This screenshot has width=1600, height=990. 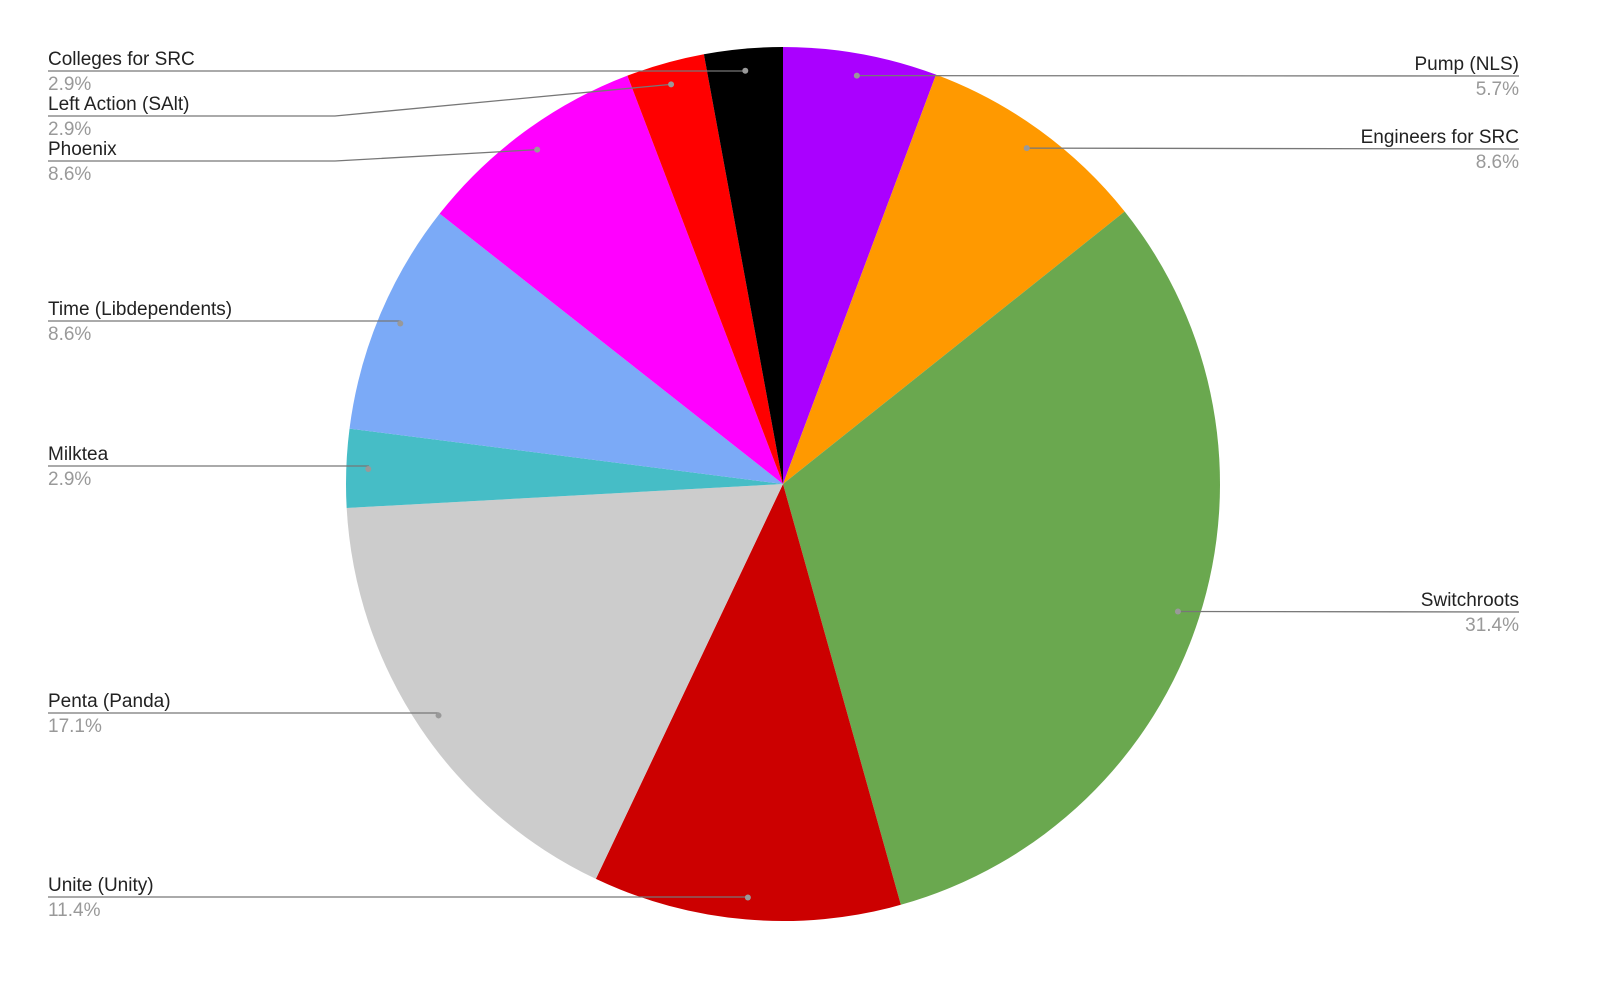 What do you see at coordinates (75, 726) in the screenshot?
I see `slice-percent: 17.1%` at bounding box center [75, 726].